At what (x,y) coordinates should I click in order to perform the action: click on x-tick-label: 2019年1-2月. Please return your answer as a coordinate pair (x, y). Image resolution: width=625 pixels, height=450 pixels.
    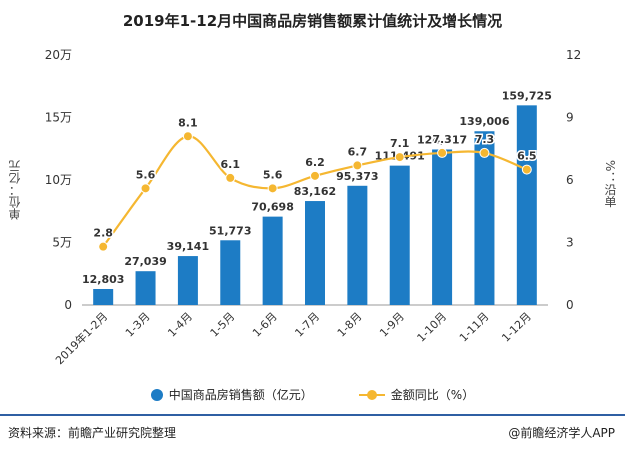
    Looking at the image, I should click on (81, 338).